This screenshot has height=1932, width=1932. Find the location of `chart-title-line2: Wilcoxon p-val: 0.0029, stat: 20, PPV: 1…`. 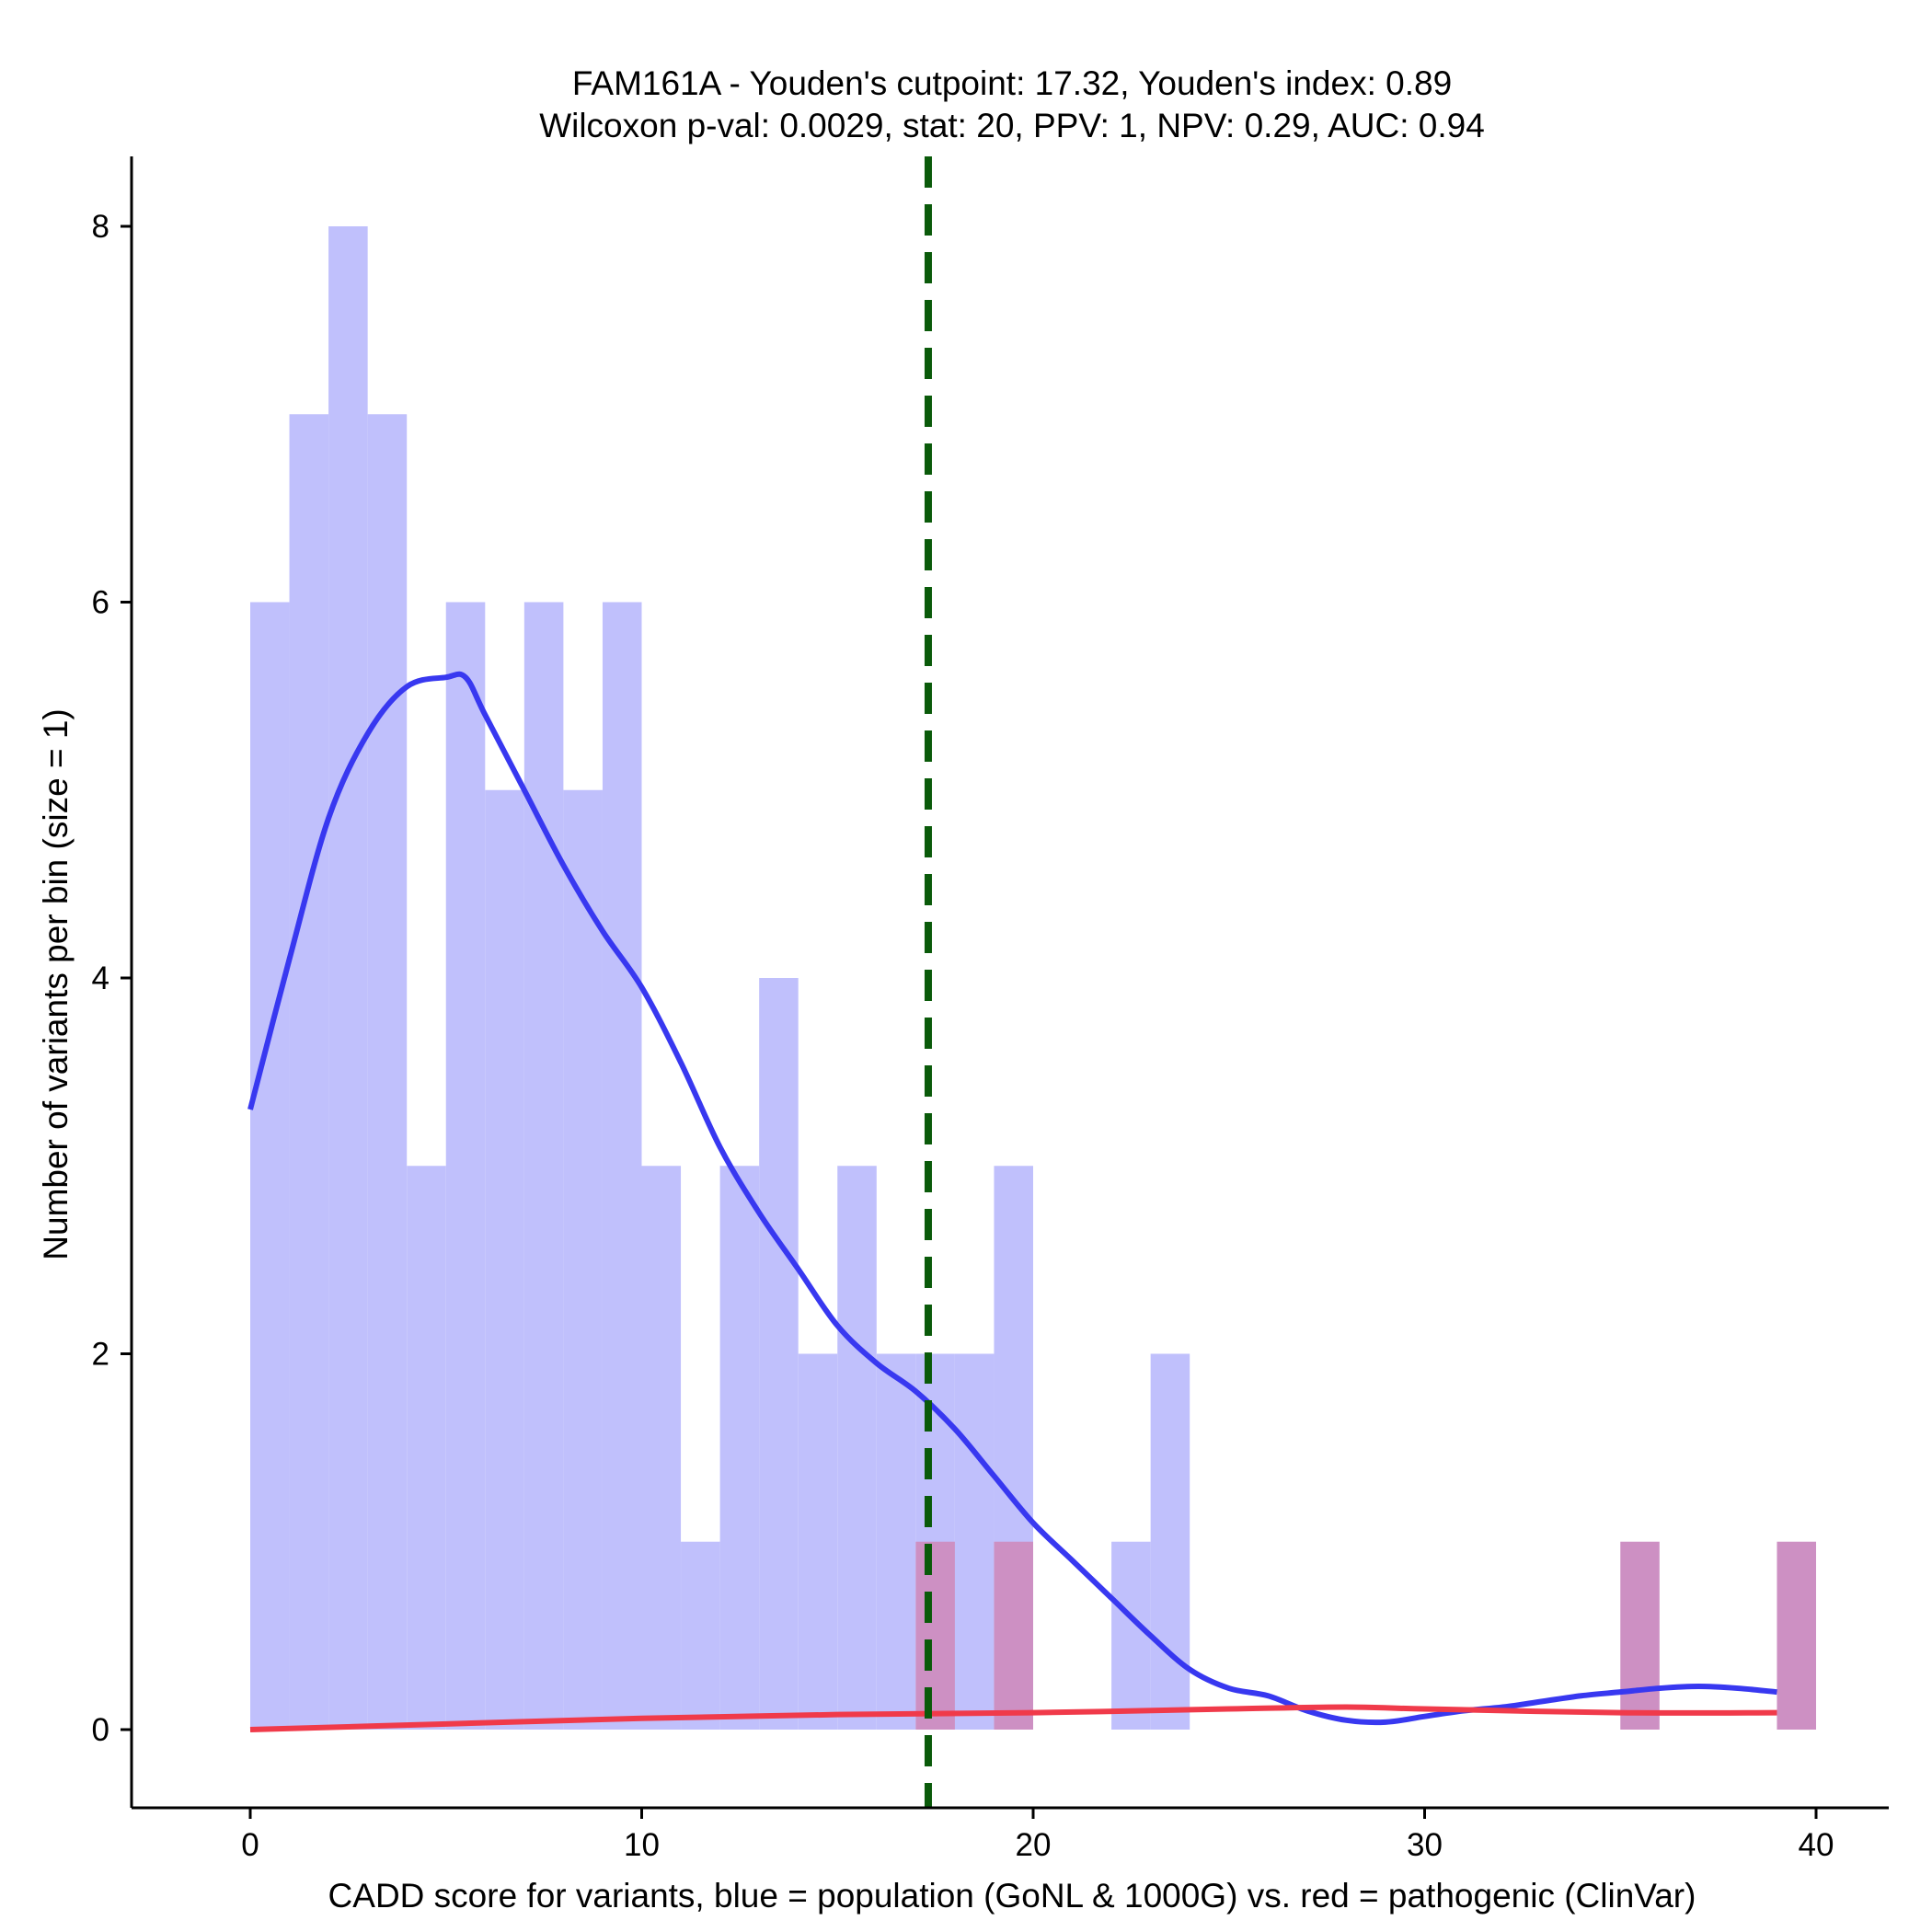

chart-title-line2: Wilcoxon p-val: 0.0029, stat: 20, PPV: 1… is located at coordinates (1012, 126).